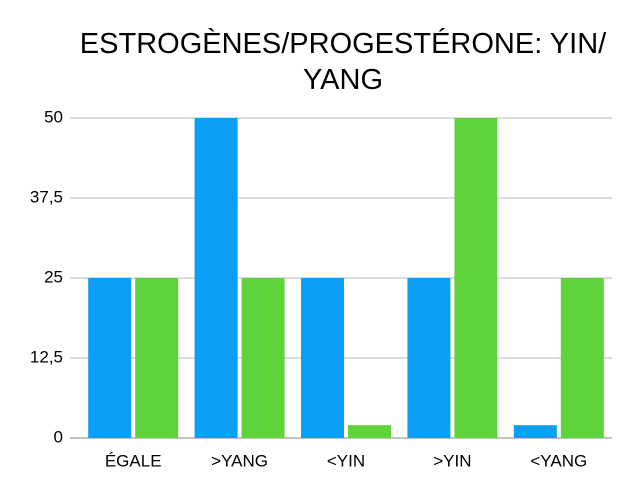  What do you see at coordinates (558, 460) in the screenshot?
I see `x-tick-label: <YANG` at bounding box center [558, 460].